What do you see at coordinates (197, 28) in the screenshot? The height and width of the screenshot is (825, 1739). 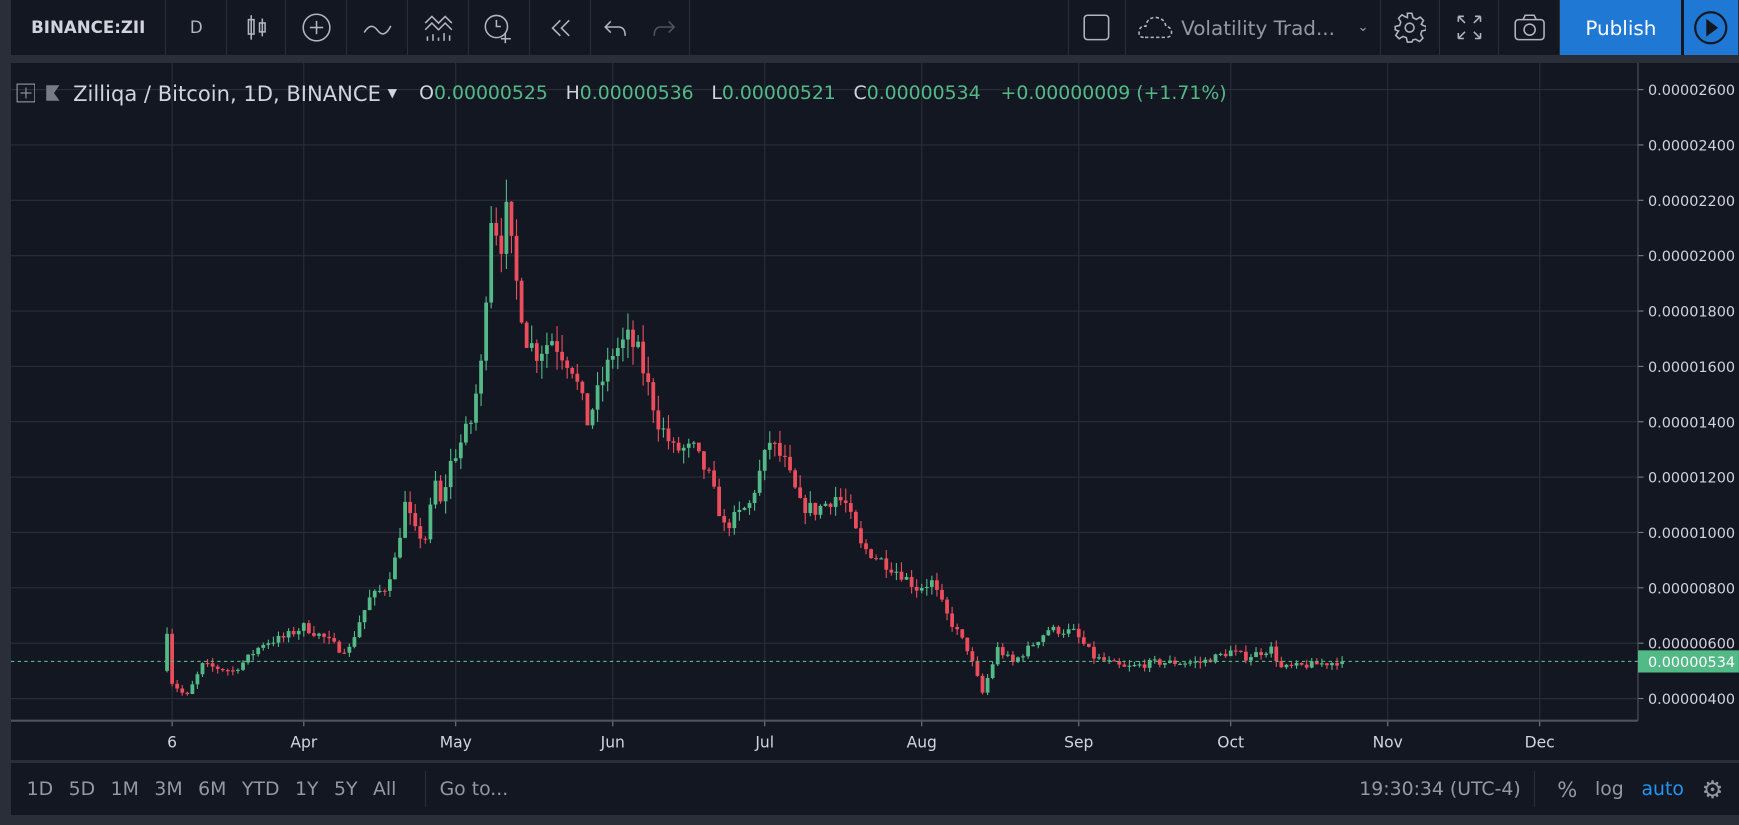 I see `interval-button: D` at bounding box center [197, 28].